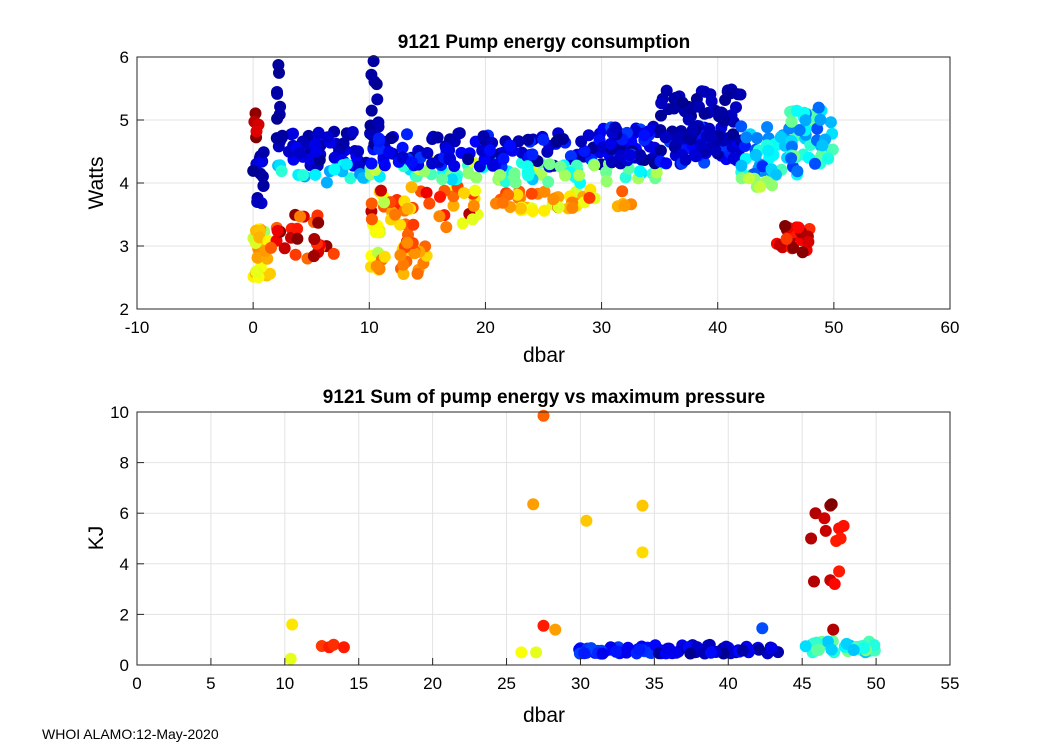 The image size is (1050, 750). I want to click on top-y-tick-label: 5, so click(124, 120).